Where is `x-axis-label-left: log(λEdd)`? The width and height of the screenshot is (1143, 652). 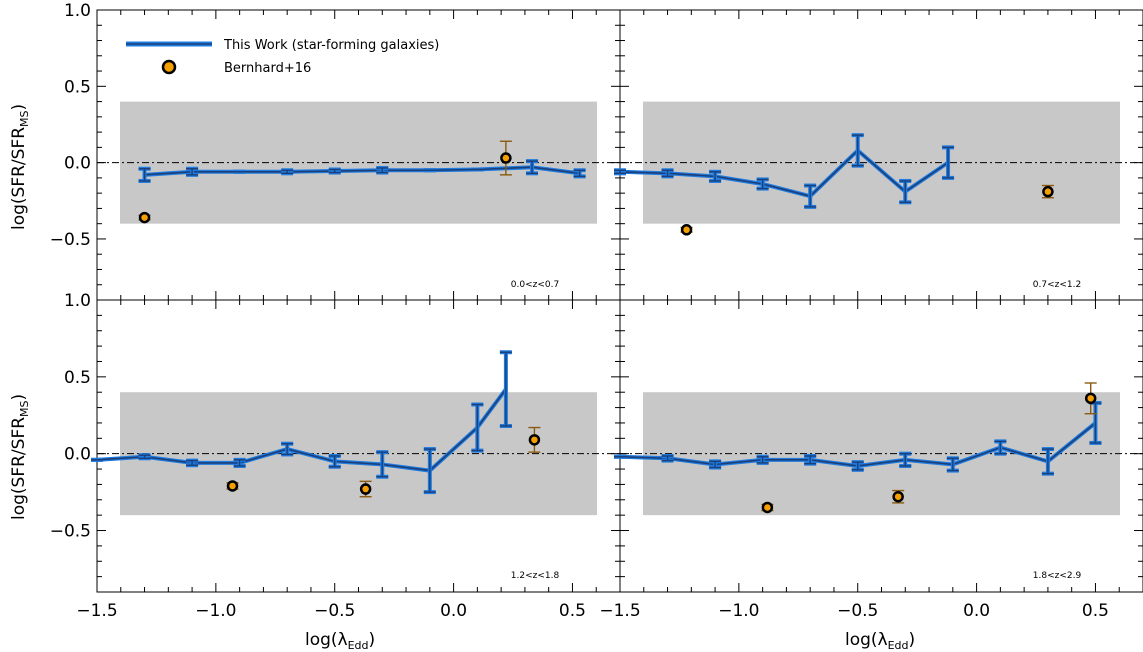 x-axis-label-left: log(λEdd) is located at coordinates (340, 641).